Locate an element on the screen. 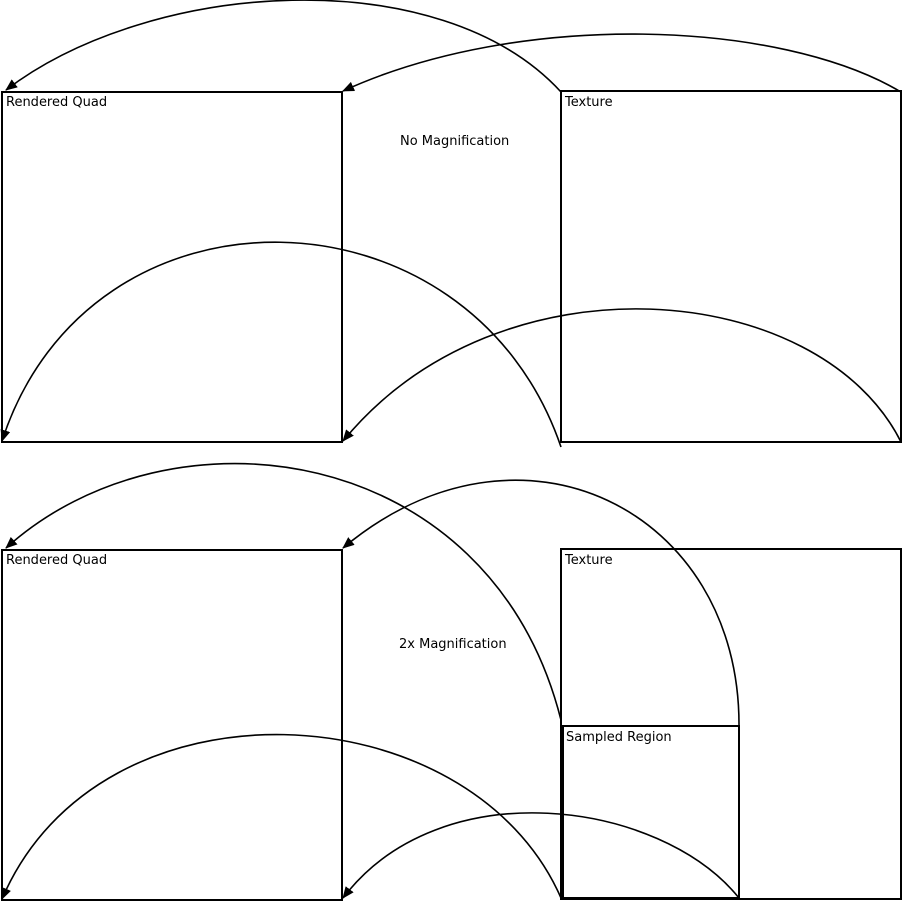 The image size is (905, 902). top-texture-box is located at coordinates (731, 266).